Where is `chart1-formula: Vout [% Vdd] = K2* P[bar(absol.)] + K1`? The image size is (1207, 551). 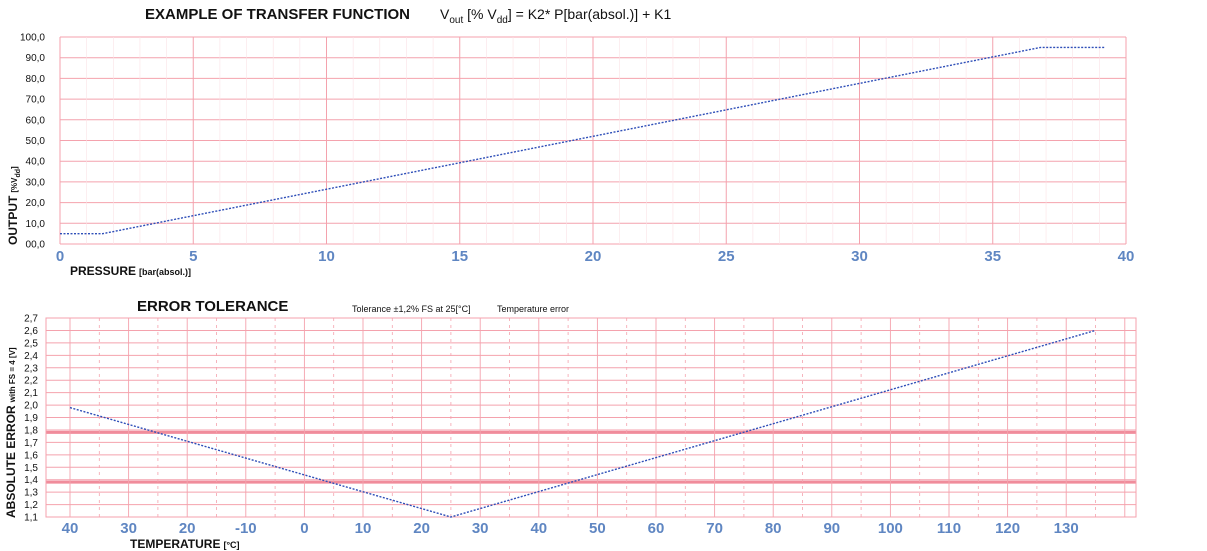
chart1-formula: Vout [% Vdd] = K2* P[bar(absol.)] + K1 is located at coordinates (555, 16).